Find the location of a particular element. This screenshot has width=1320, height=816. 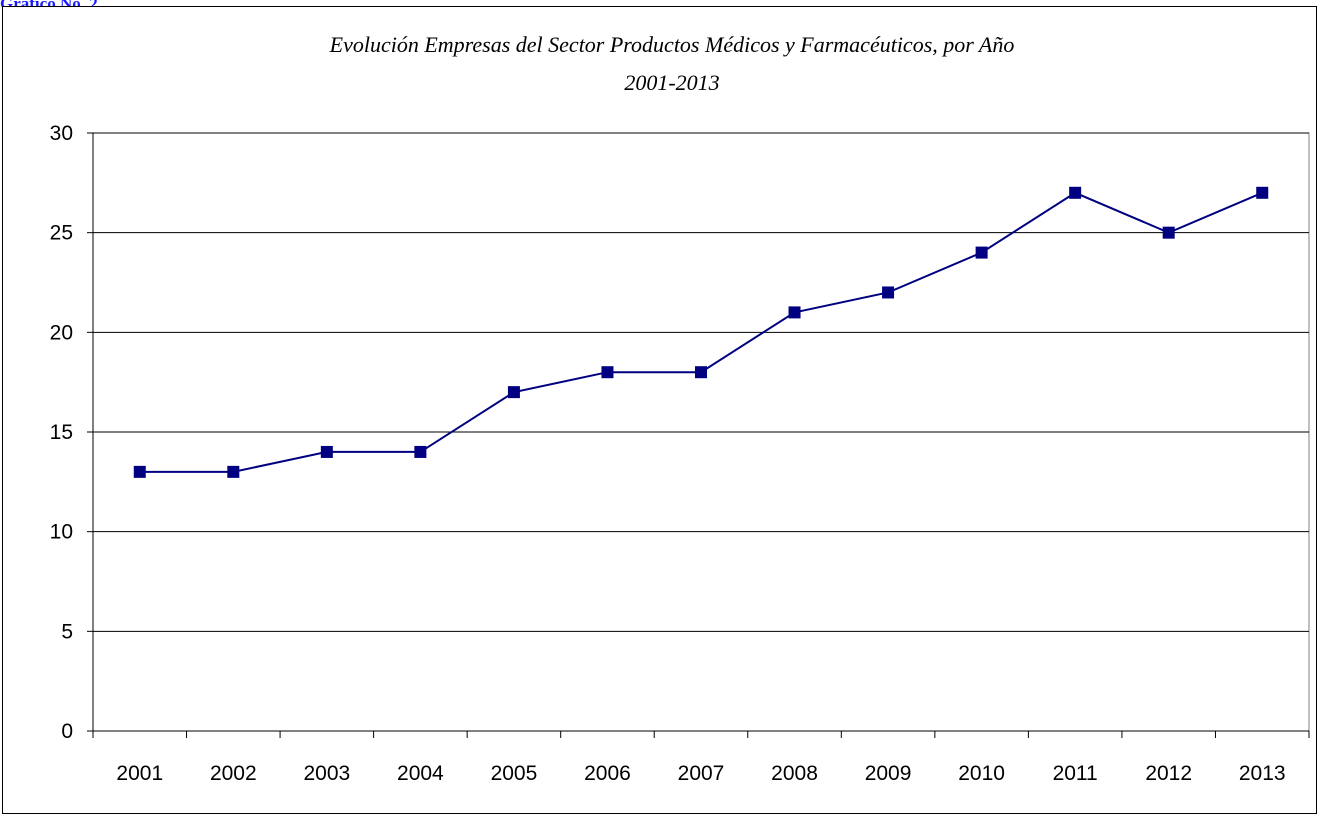

x-tick-label: 2001 is located at coordinates (139, 773).